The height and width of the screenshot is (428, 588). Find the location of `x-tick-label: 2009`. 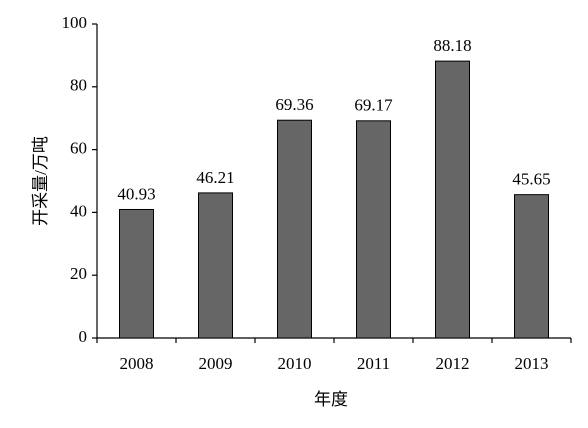

x-tick-label: 2009 is located at coordinates (216, 363).